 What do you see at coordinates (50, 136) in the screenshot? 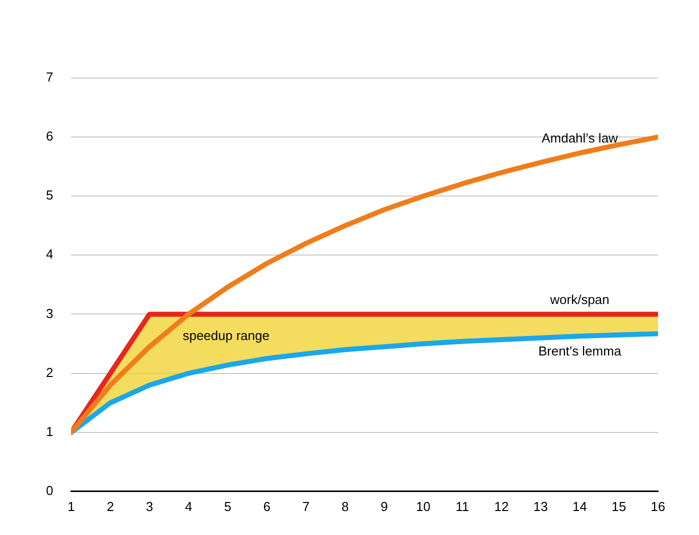
I see `y-tick-label: 6` at bounding box center [50, 136].